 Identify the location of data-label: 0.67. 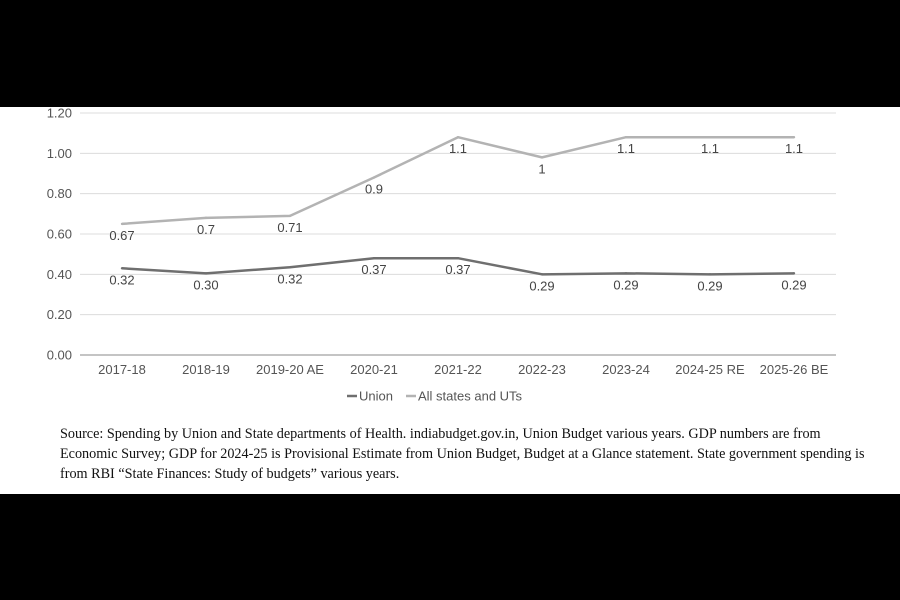
(121, 235).